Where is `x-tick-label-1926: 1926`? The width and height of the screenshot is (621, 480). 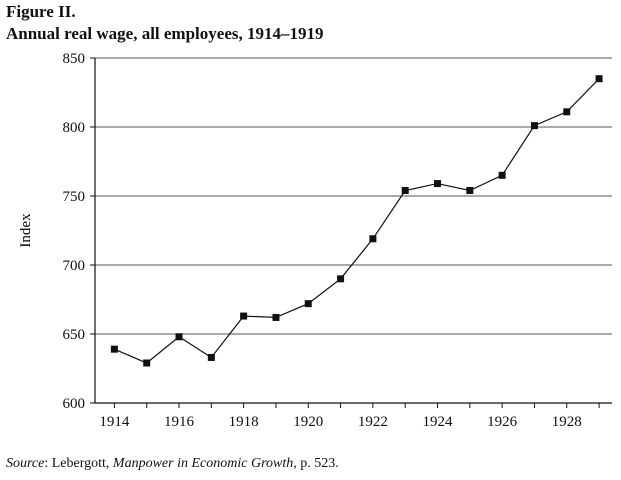 x-tick-label-1926: 1926 is located at coordinates (502, 422).